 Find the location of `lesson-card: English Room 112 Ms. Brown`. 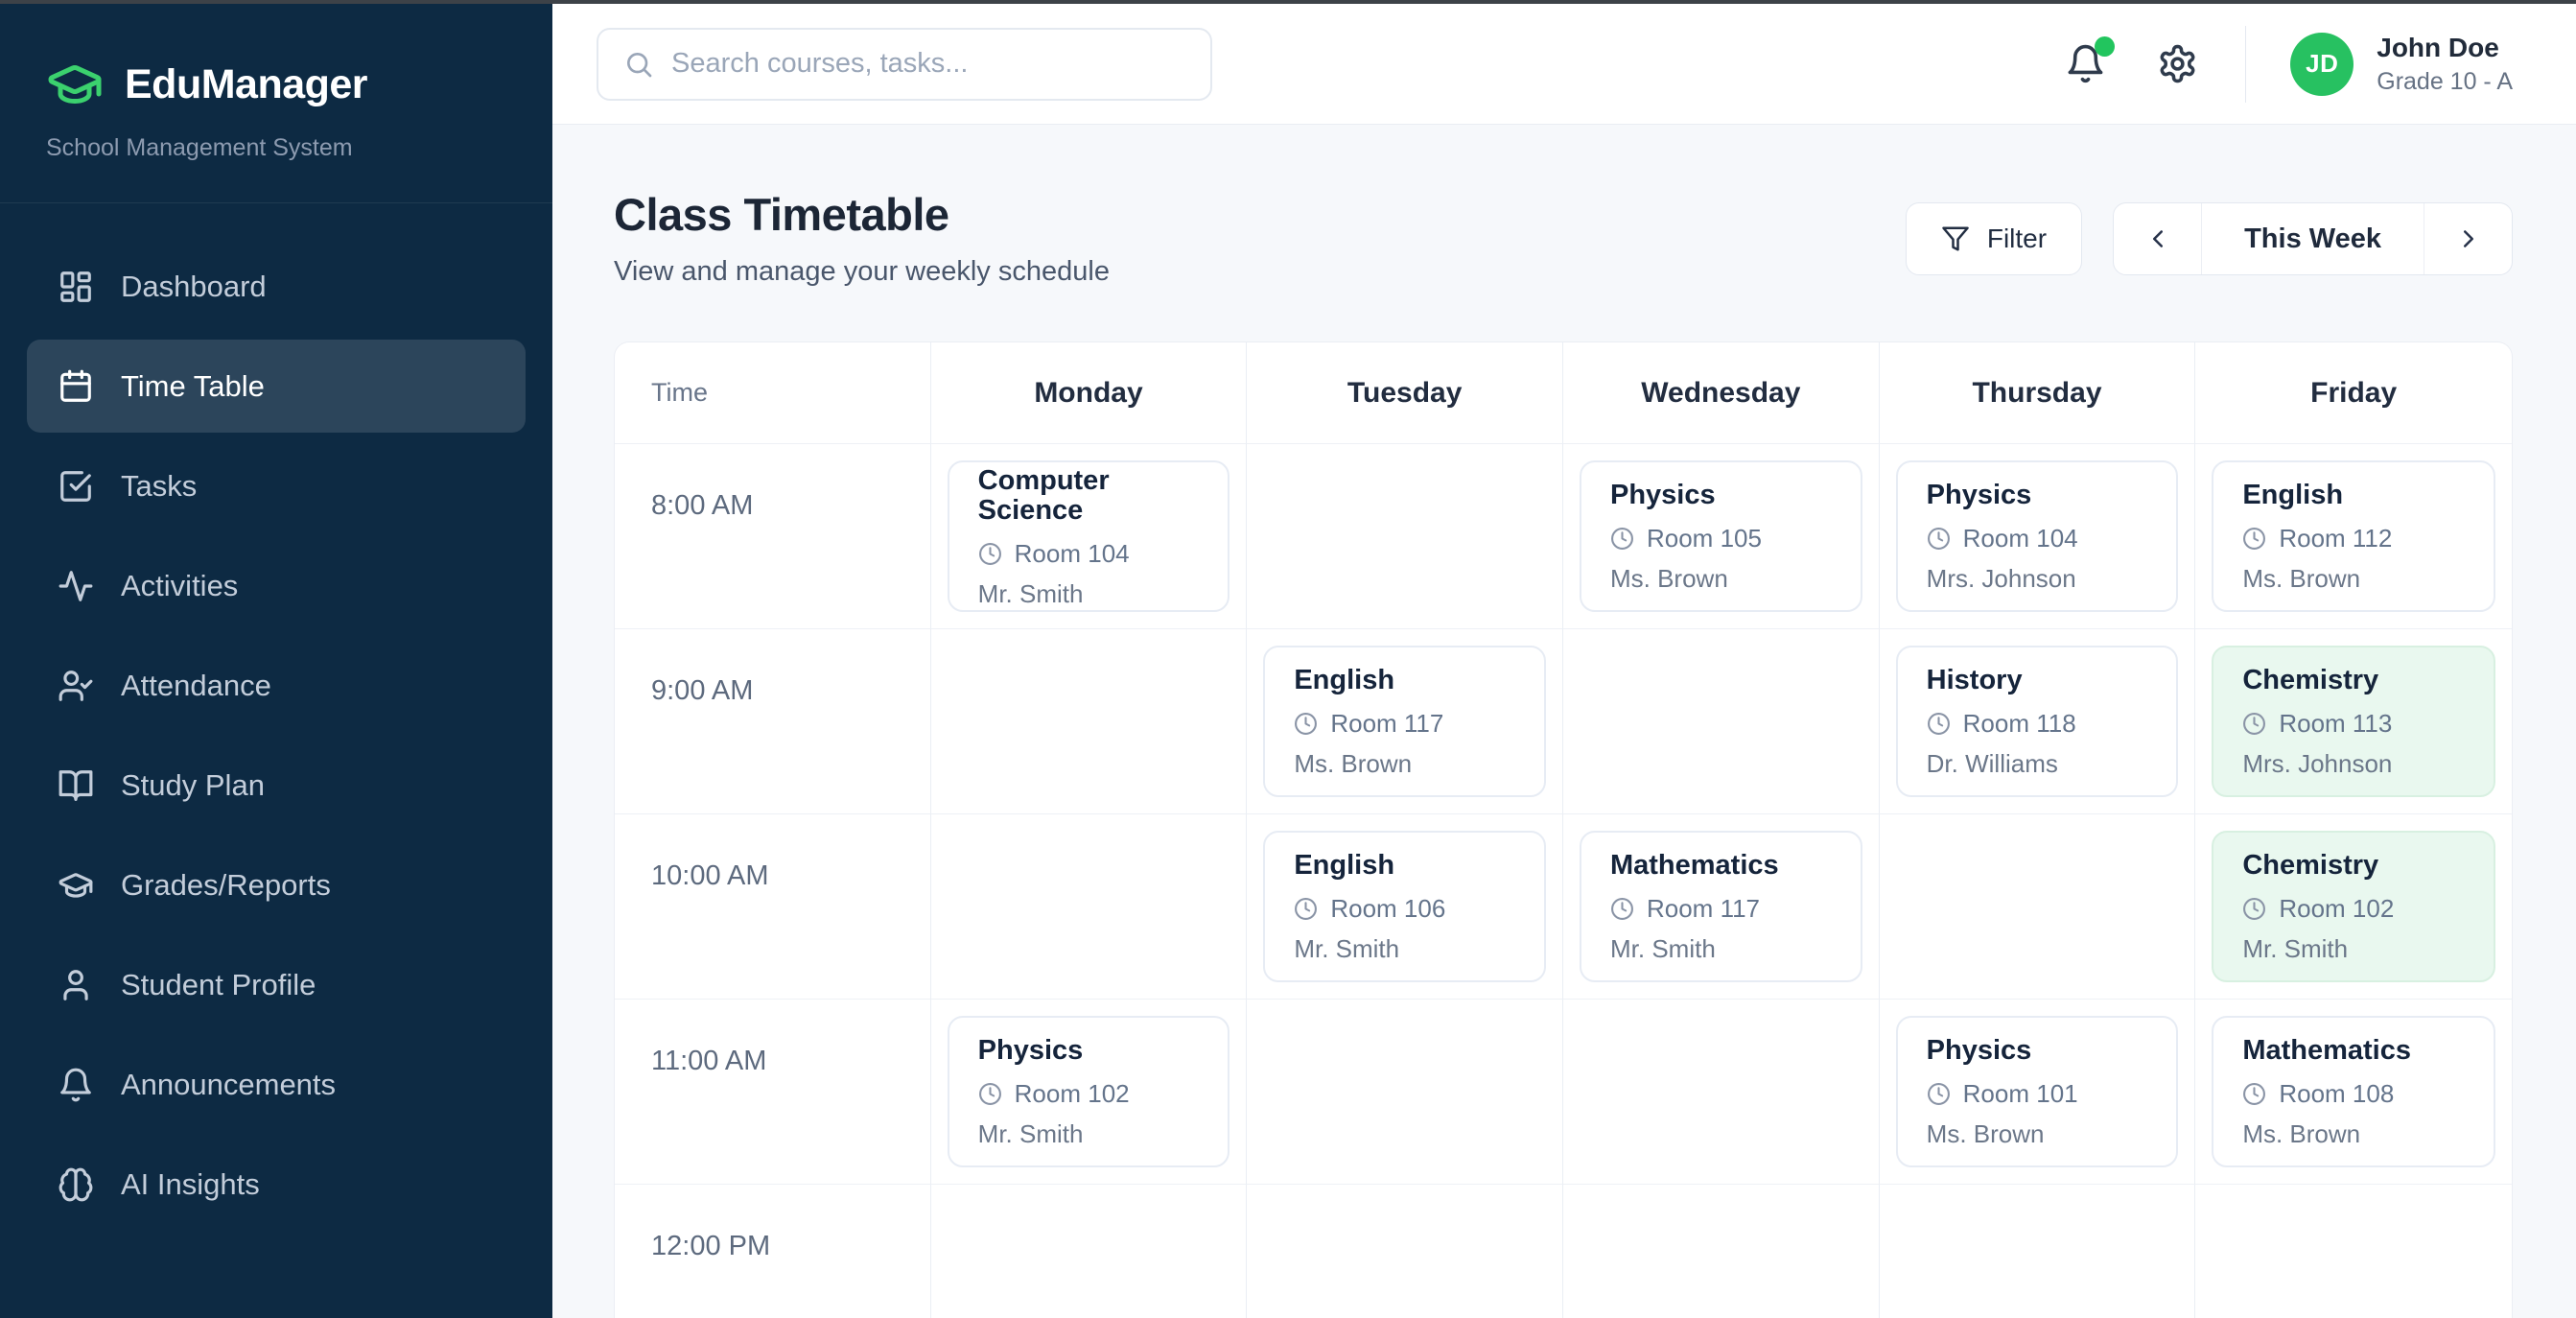

lesson-card: English Room 112 Ms. Brown is located at coordinates (2353, 536).